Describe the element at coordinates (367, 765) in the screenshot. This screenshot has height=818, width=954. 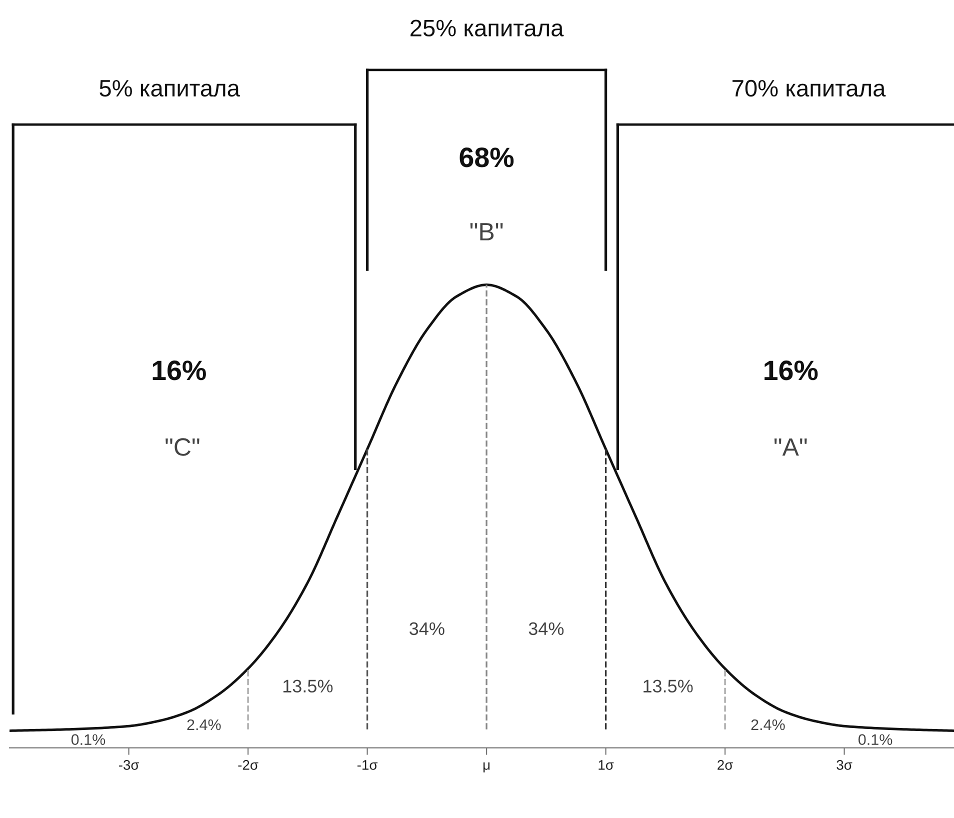
I see `x-tick-label: -1σ` at that location.